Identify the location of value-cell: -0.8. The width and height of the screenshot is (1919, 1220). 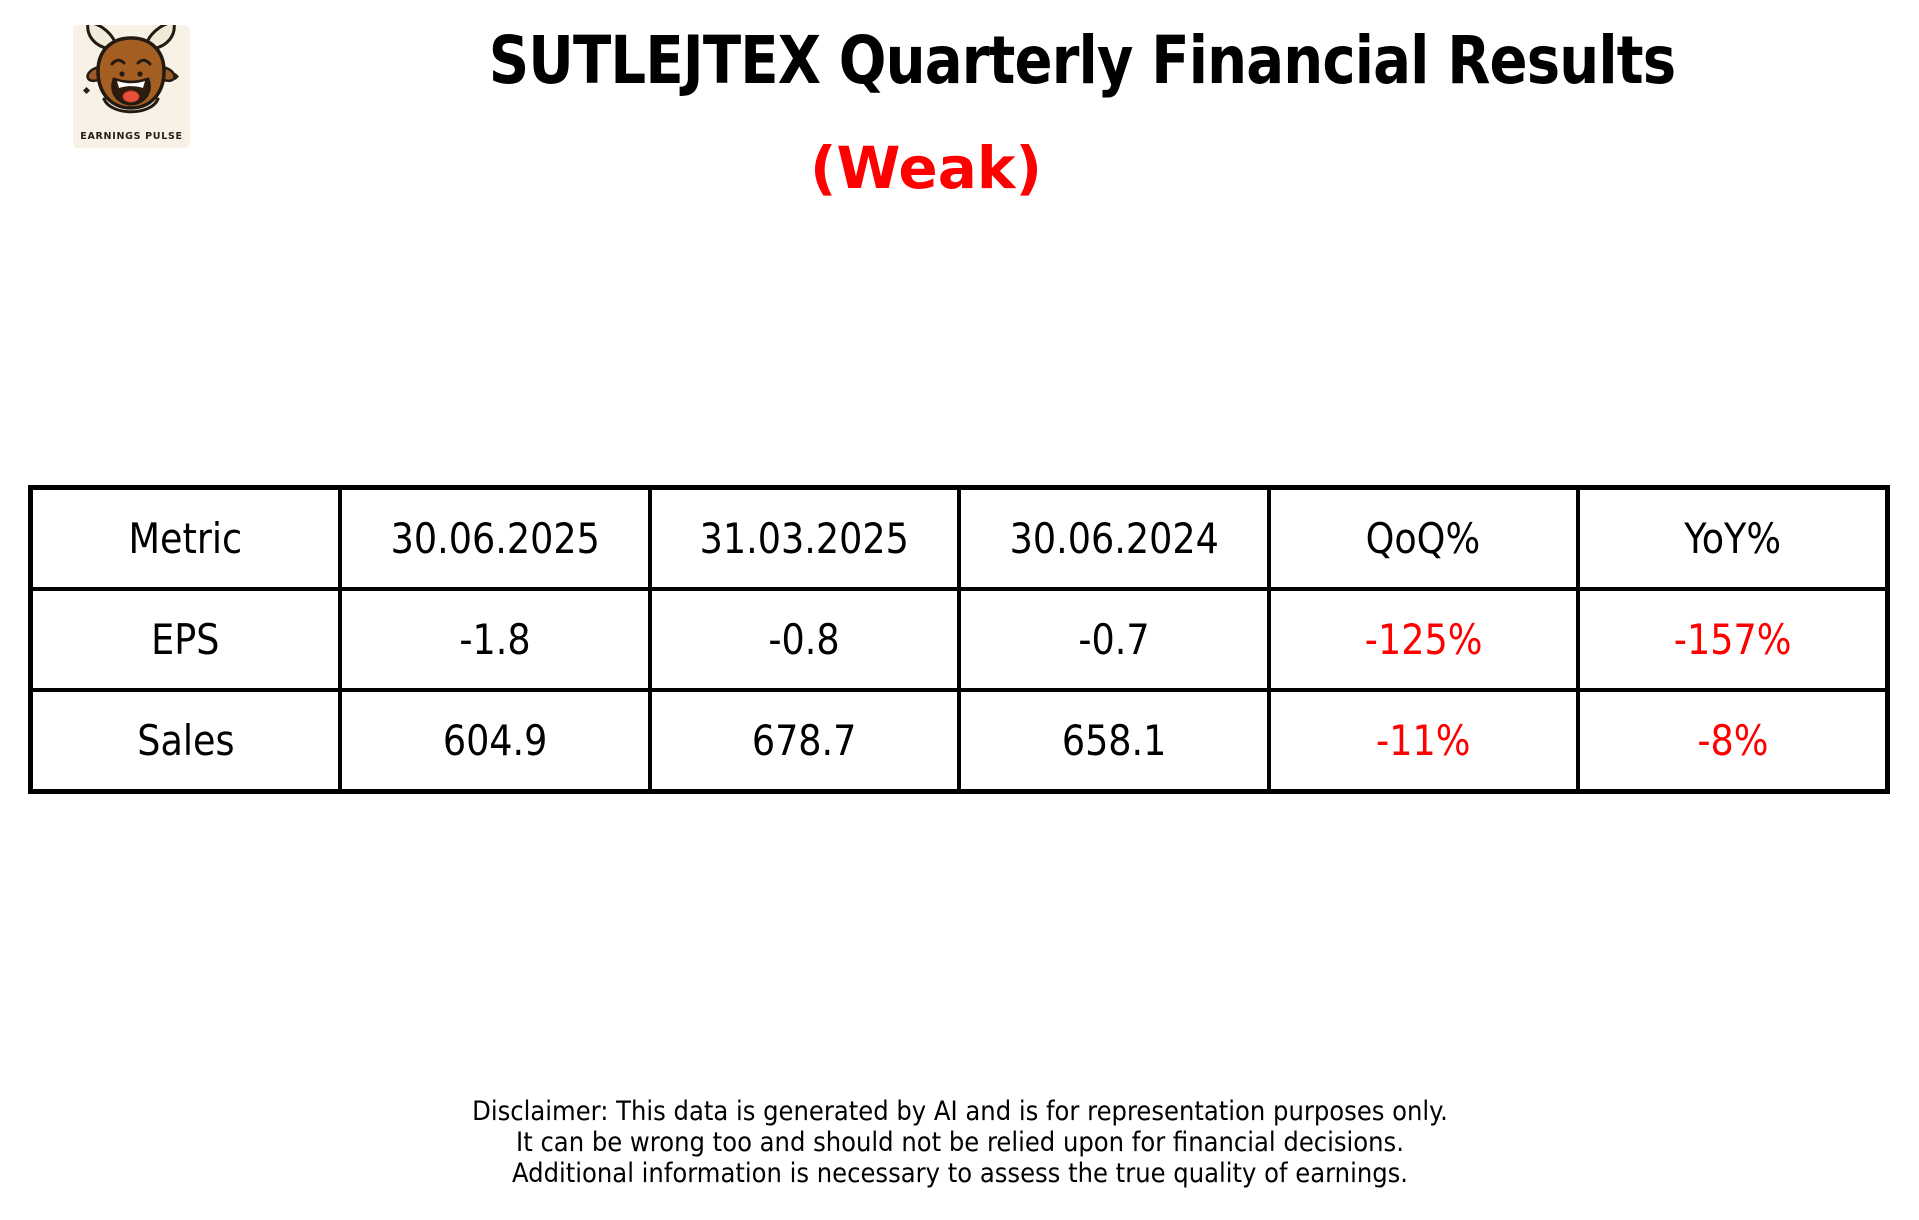
(804, 639).